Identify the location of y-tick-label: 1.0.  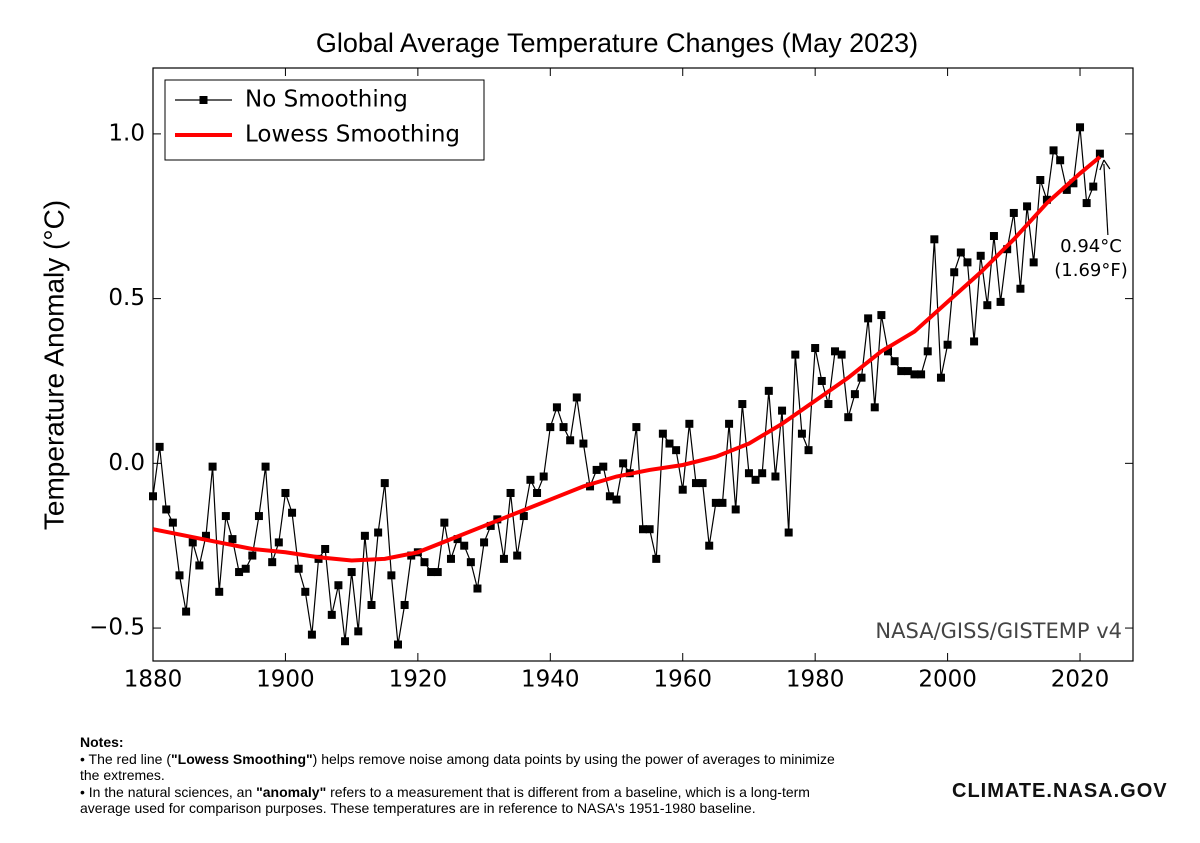
(126, 133).